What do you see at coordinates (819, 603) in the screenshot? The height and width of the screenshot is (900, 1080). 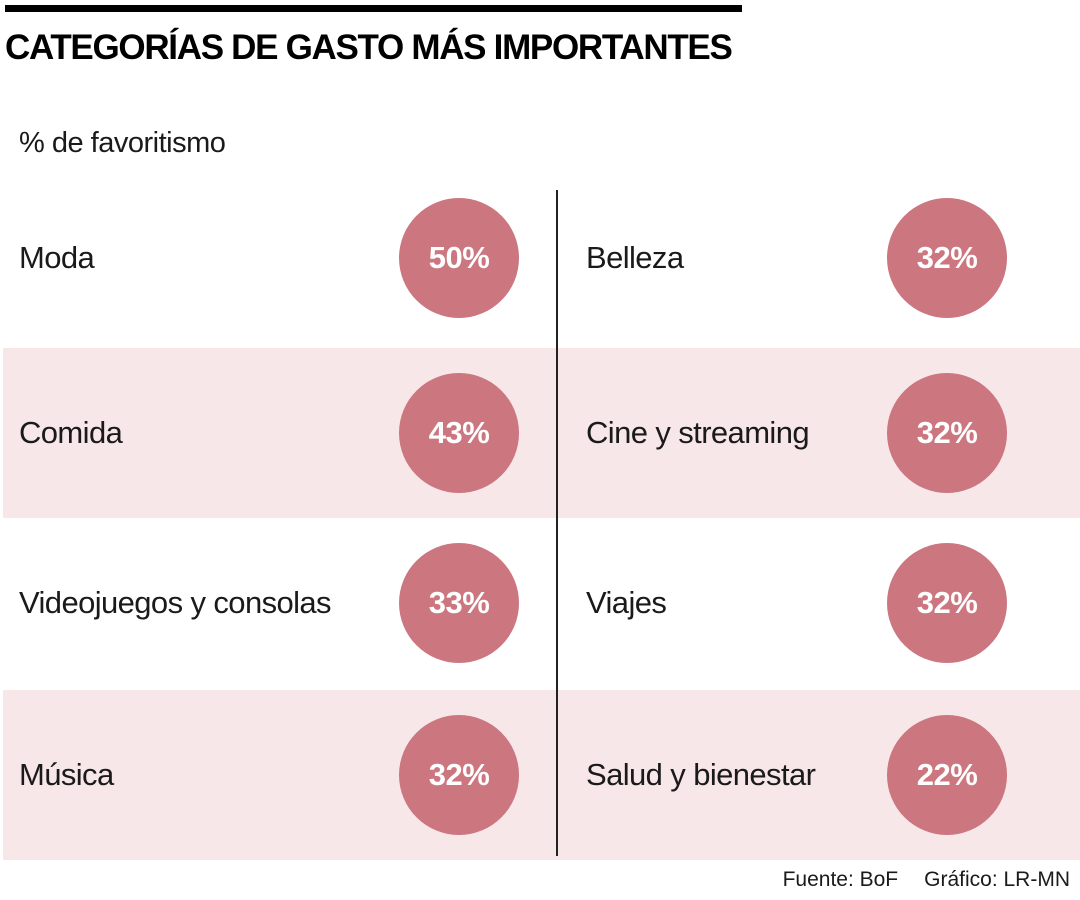 I see `category-cell: Viajes 32%` at bounding box center [819, 603].